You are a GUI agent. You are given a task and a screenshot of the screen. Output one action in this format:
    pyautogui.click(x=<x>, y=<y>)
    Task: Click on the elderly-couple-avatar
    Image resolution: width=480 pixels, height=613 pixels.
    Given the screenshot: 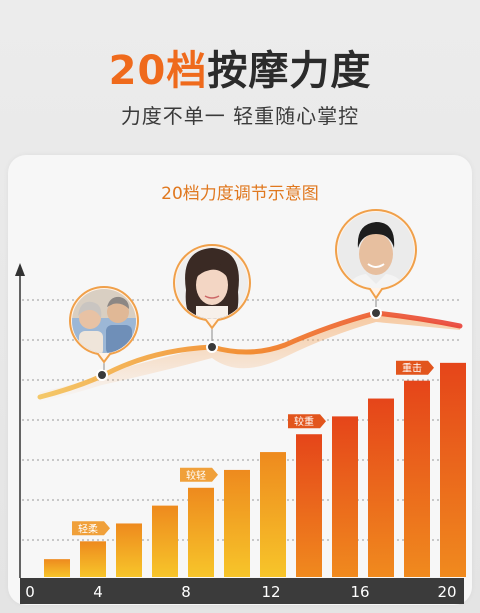 What is the action you would take?
    pyautogui.click(x=104, y=325)
    